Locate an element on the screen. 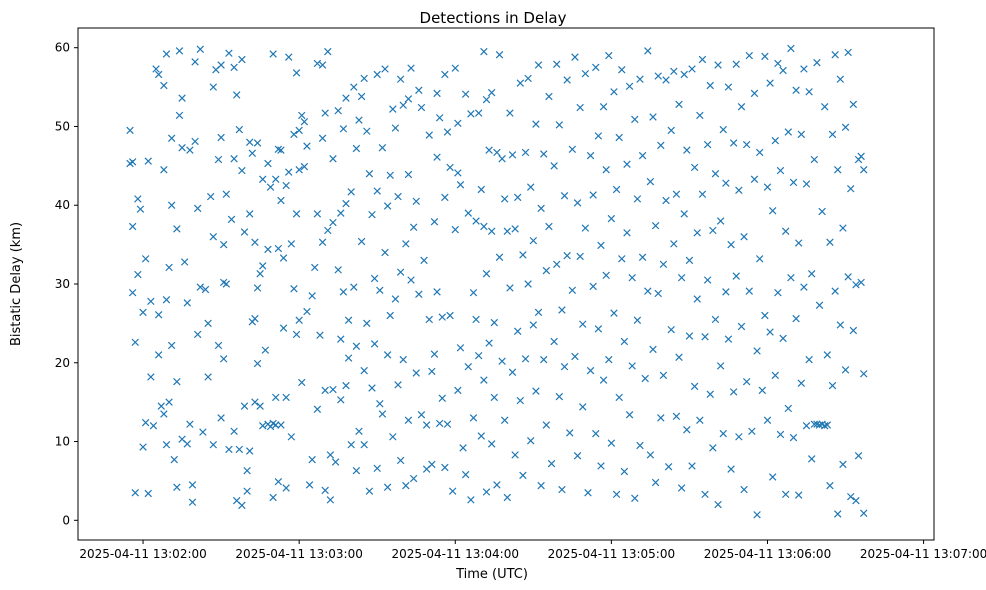 Image resolution: width=986 pixels, height=590 pixels. y-tick-label: 20 is located at coordinates (62, 363).